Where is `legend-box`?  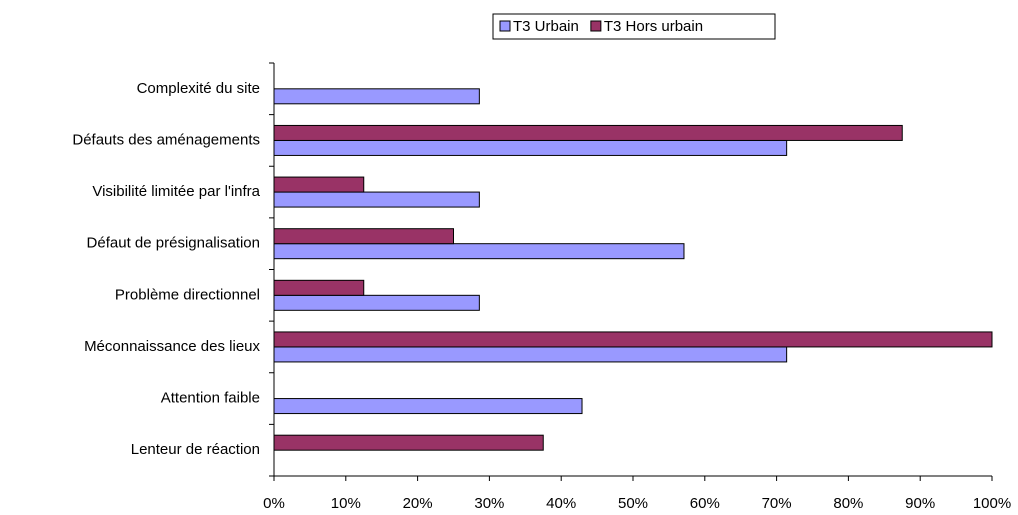
legend-box is located at coordinates (634, 26).